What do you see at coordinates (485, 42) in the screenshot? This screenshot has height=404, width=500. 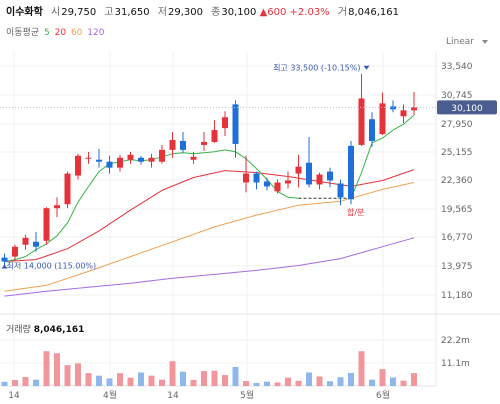 I see `chevron-down-icon` at bounding box center [485, 42].